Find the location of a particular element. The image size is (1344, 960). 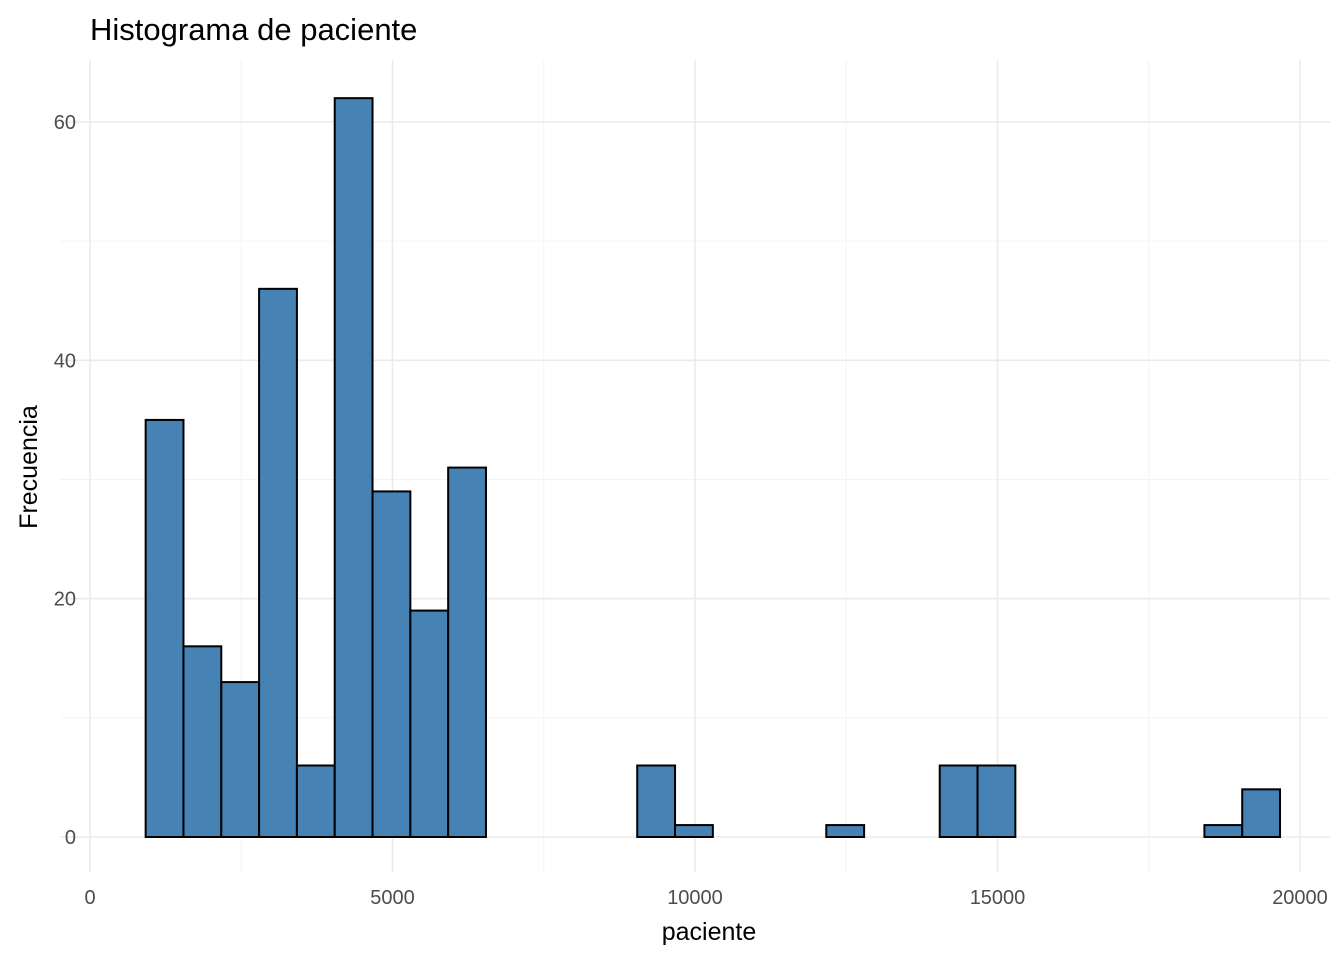

y-tick-label: 0 is located at coordinates (70, 838).